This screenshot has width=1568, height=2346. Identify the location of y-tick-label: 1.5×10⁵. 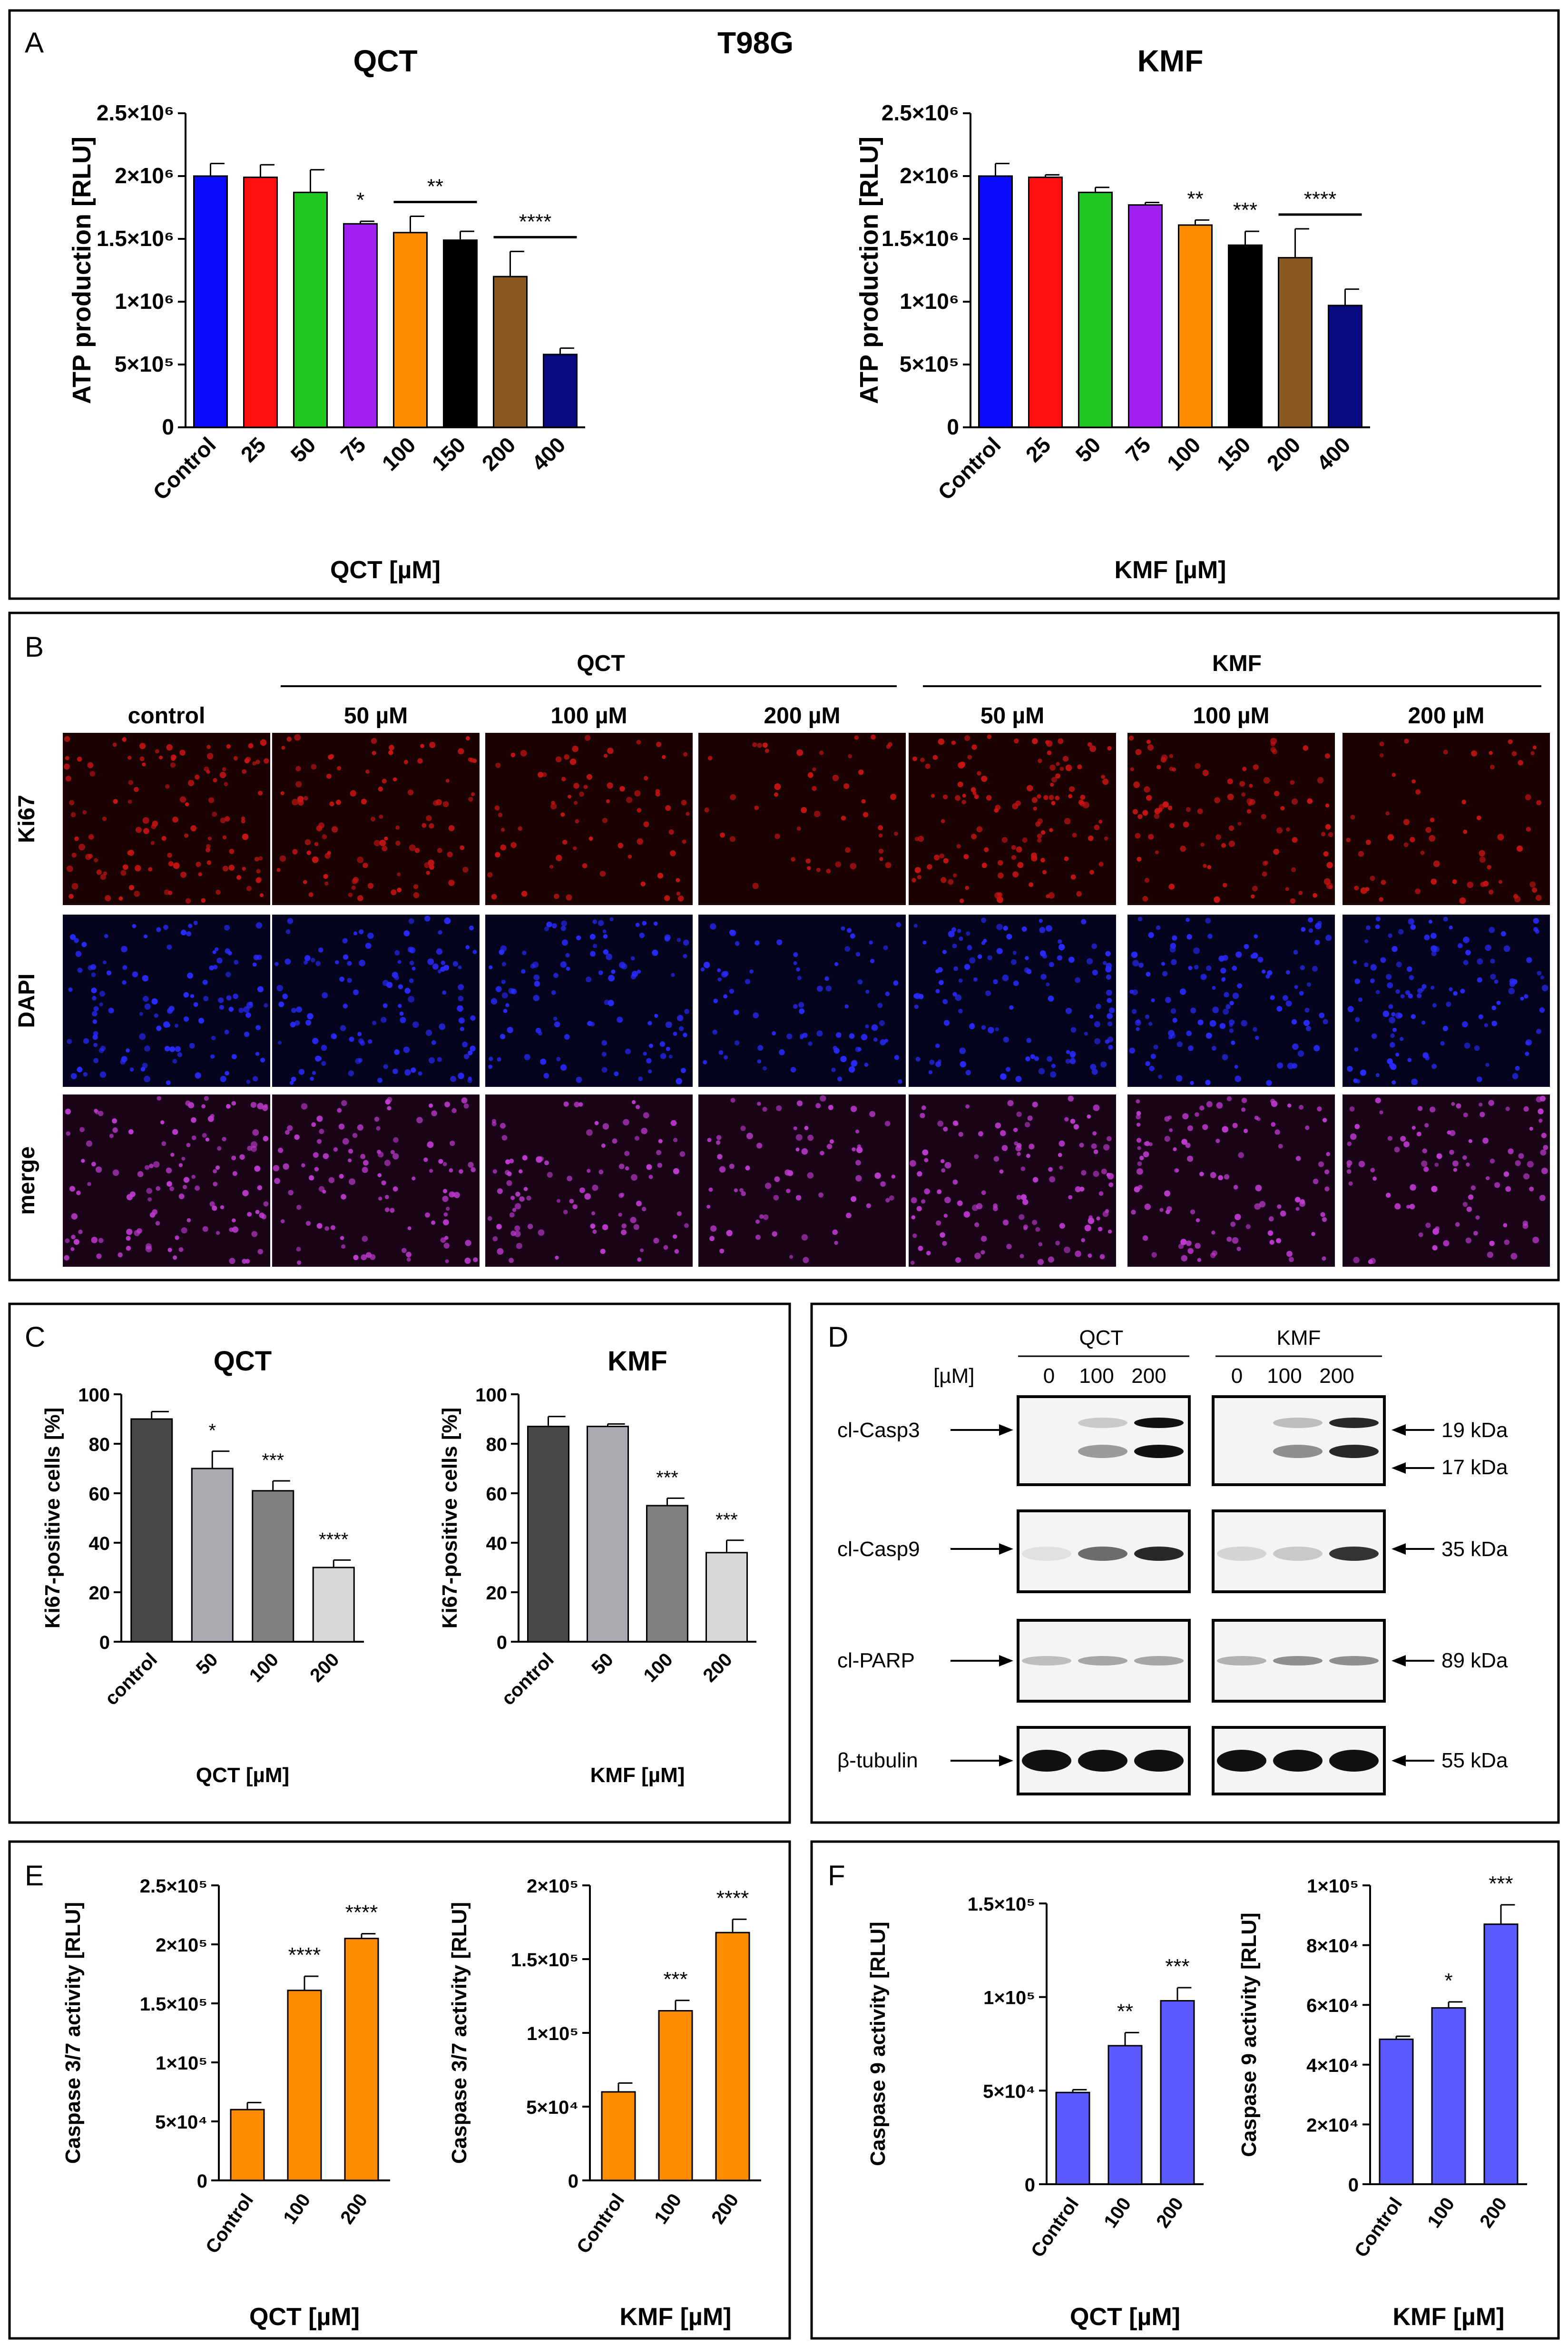
(173, 2004).